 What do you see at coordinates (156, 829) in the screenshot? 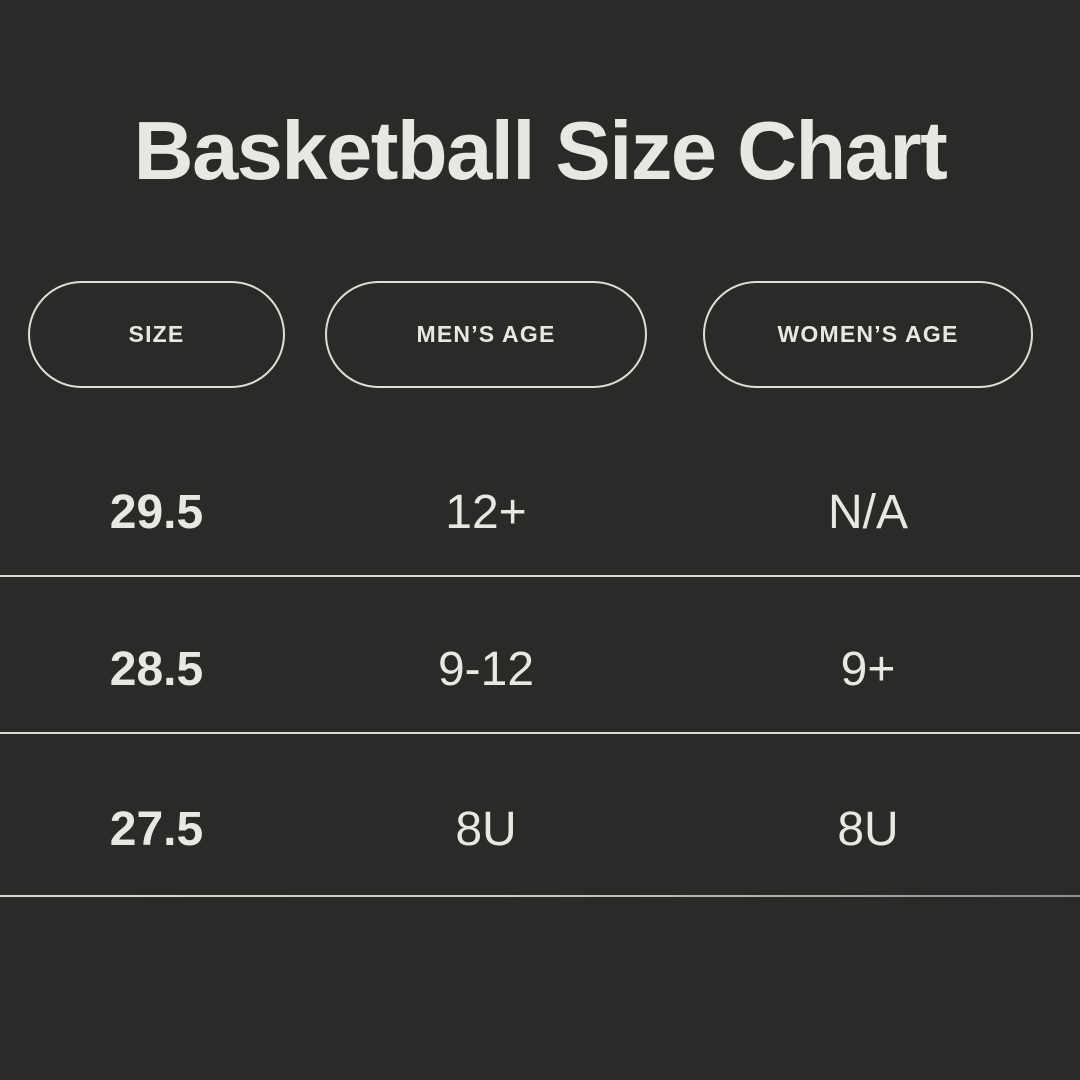
I see `cell-size: 27.5` at bounding box center [156, 829].